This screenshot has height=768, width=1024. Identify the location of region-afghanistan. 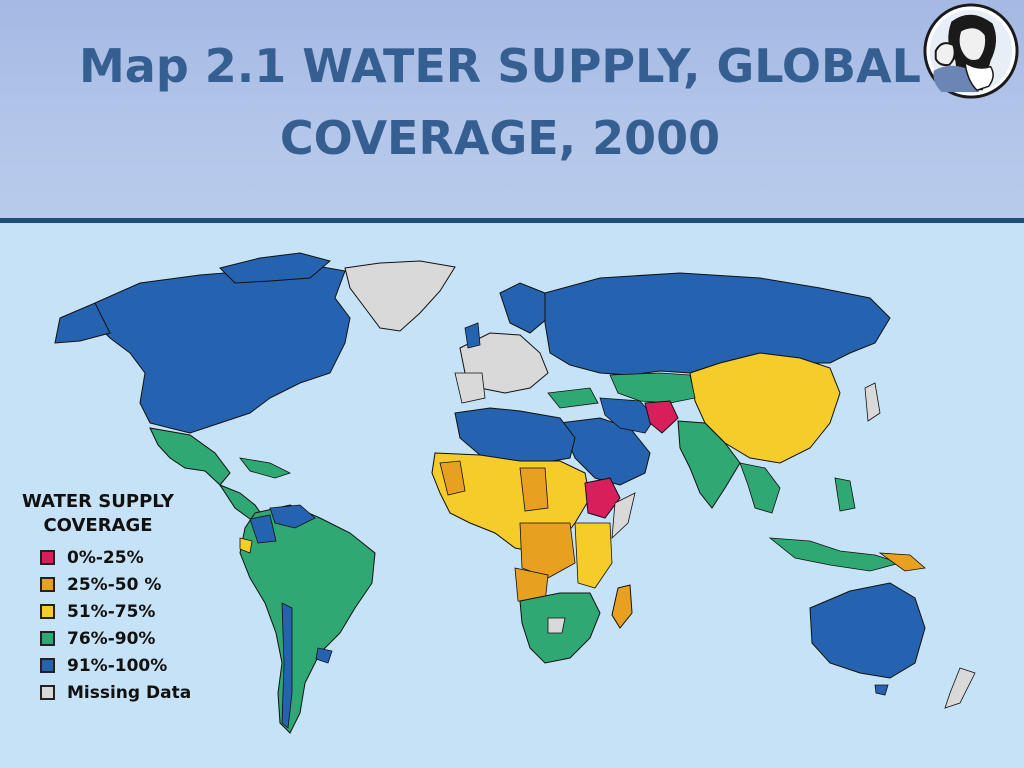
(661, 417).